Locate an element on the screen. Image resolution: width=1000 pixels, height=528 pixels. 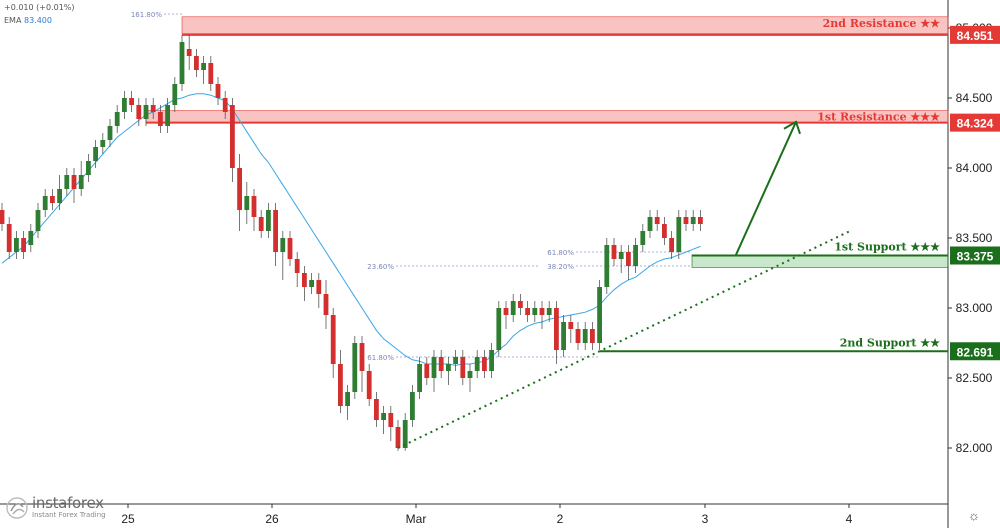
x-tick-label: 26 is located at coordinates (272, 519).